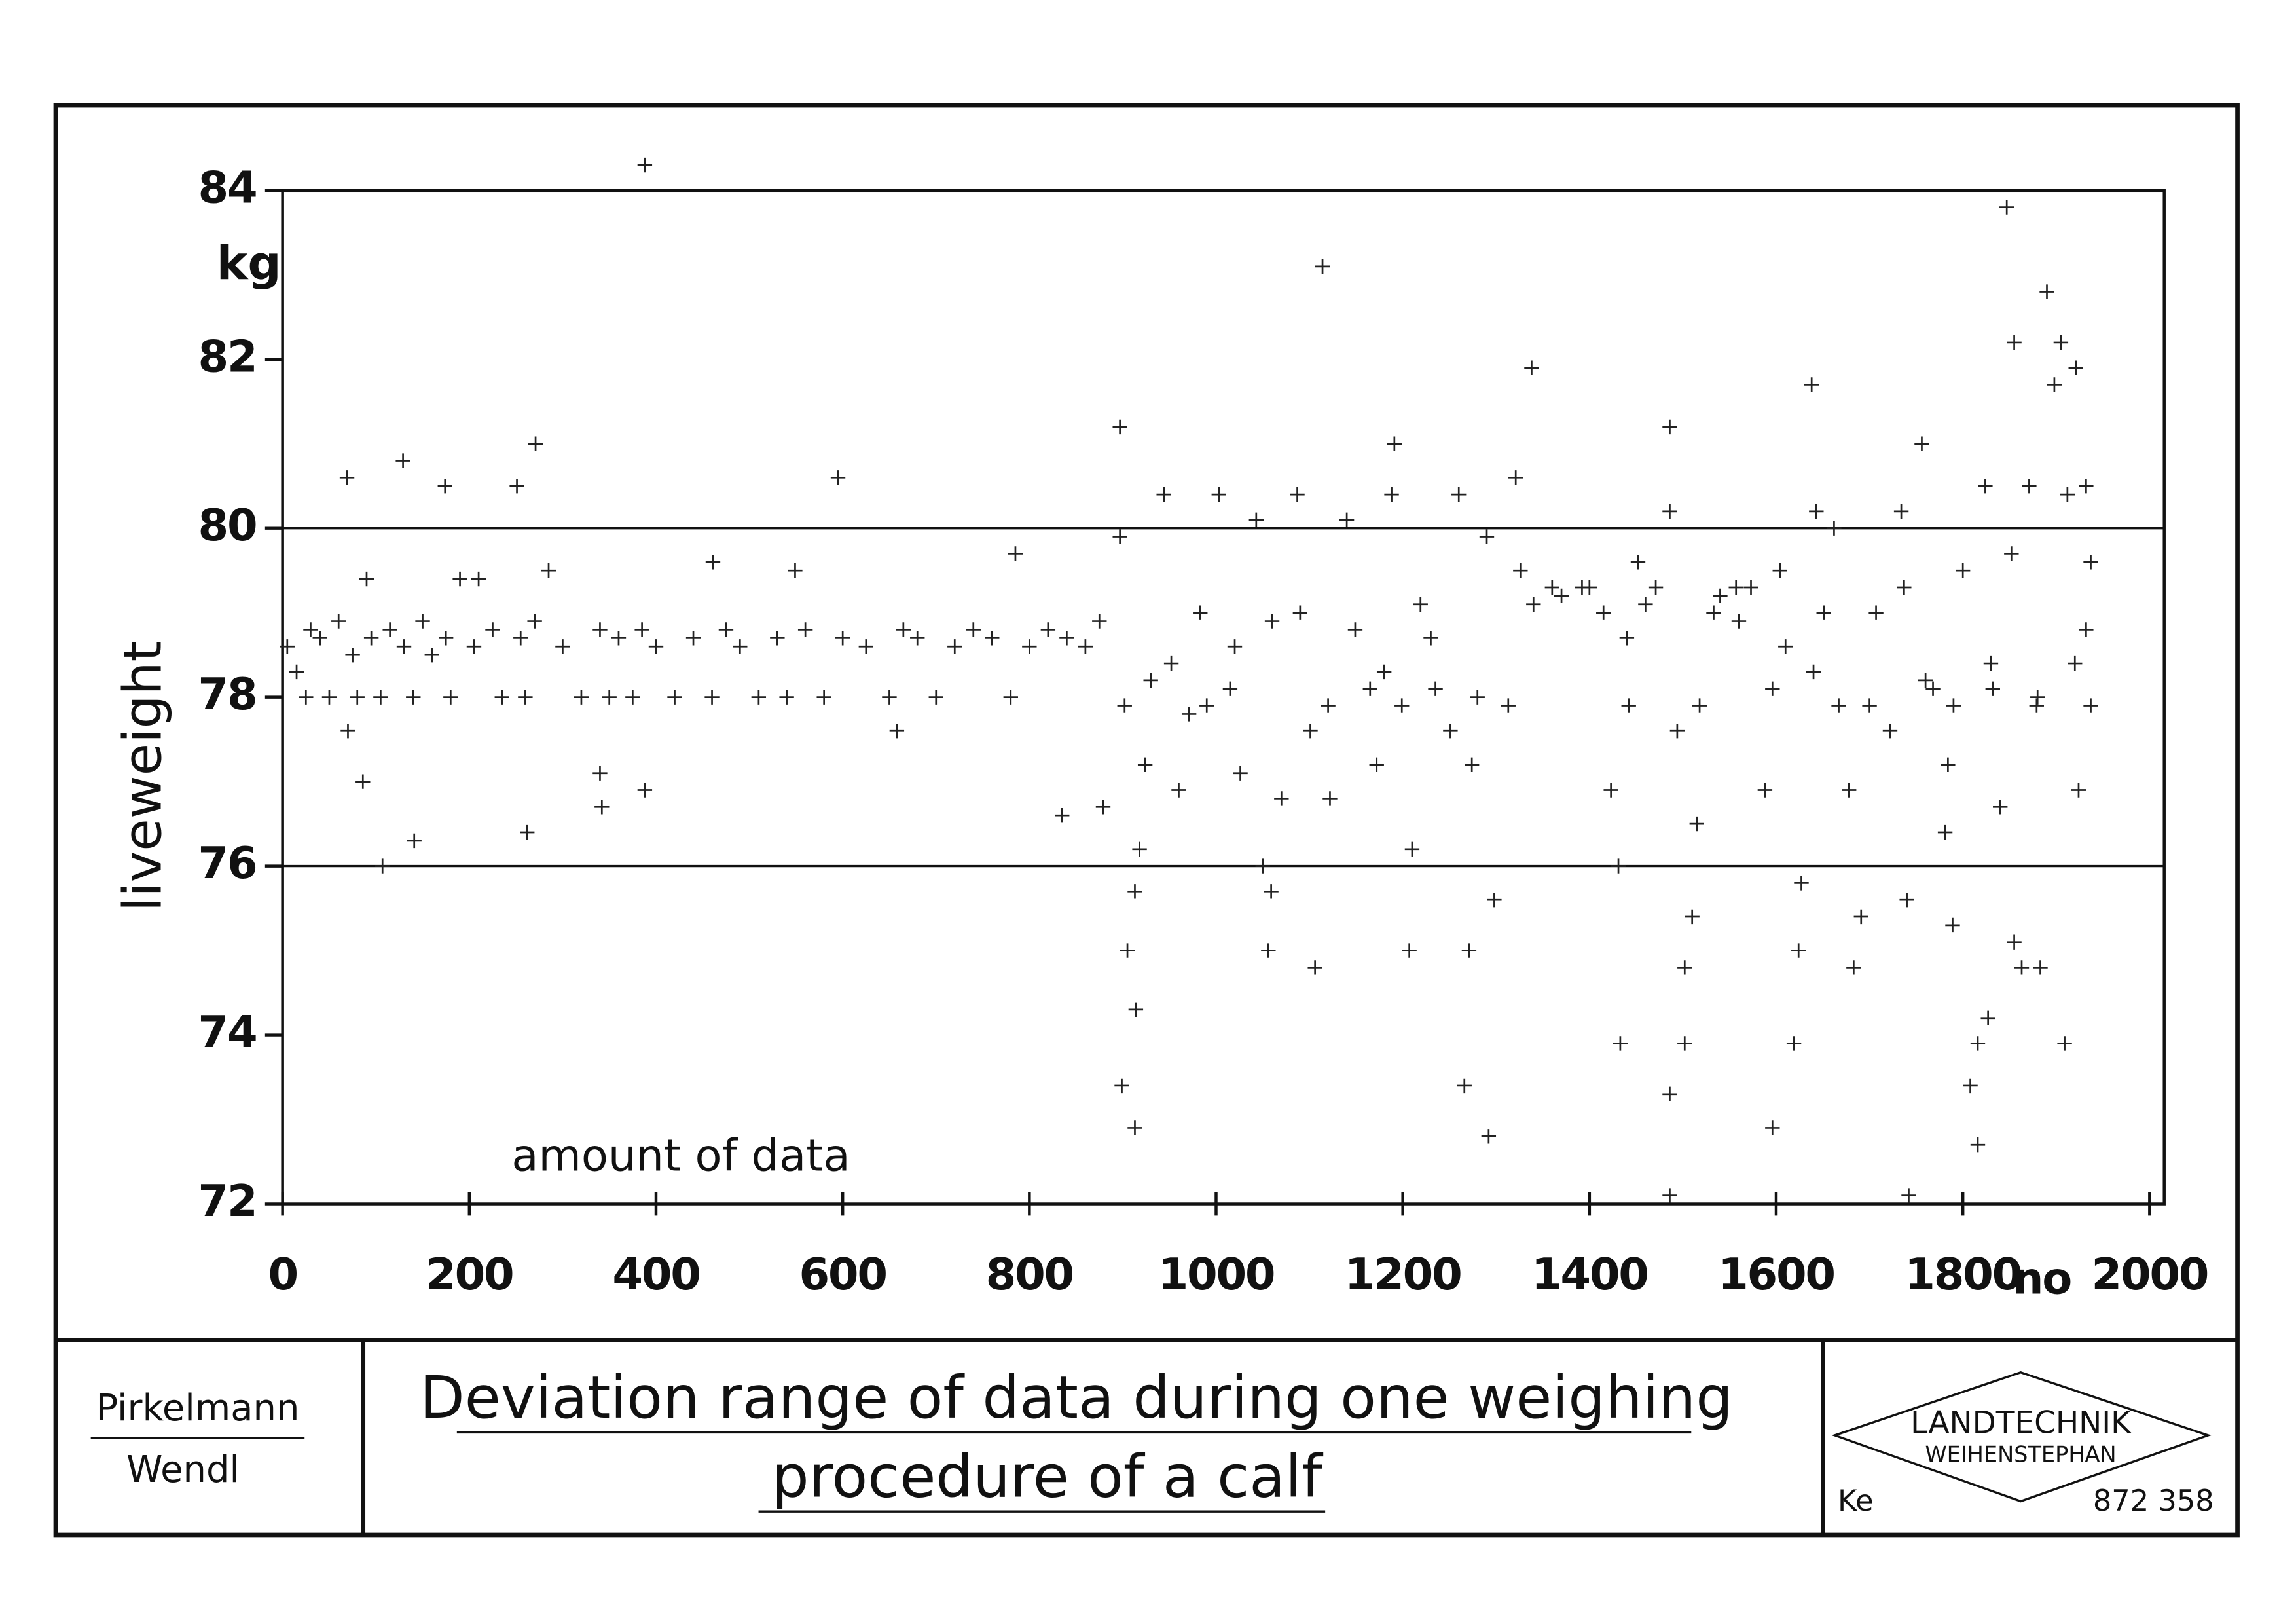 Image resolution: width=2296 pixels, height=1624 pixels. I want to click on author: Wendl, so click(183, 1470).